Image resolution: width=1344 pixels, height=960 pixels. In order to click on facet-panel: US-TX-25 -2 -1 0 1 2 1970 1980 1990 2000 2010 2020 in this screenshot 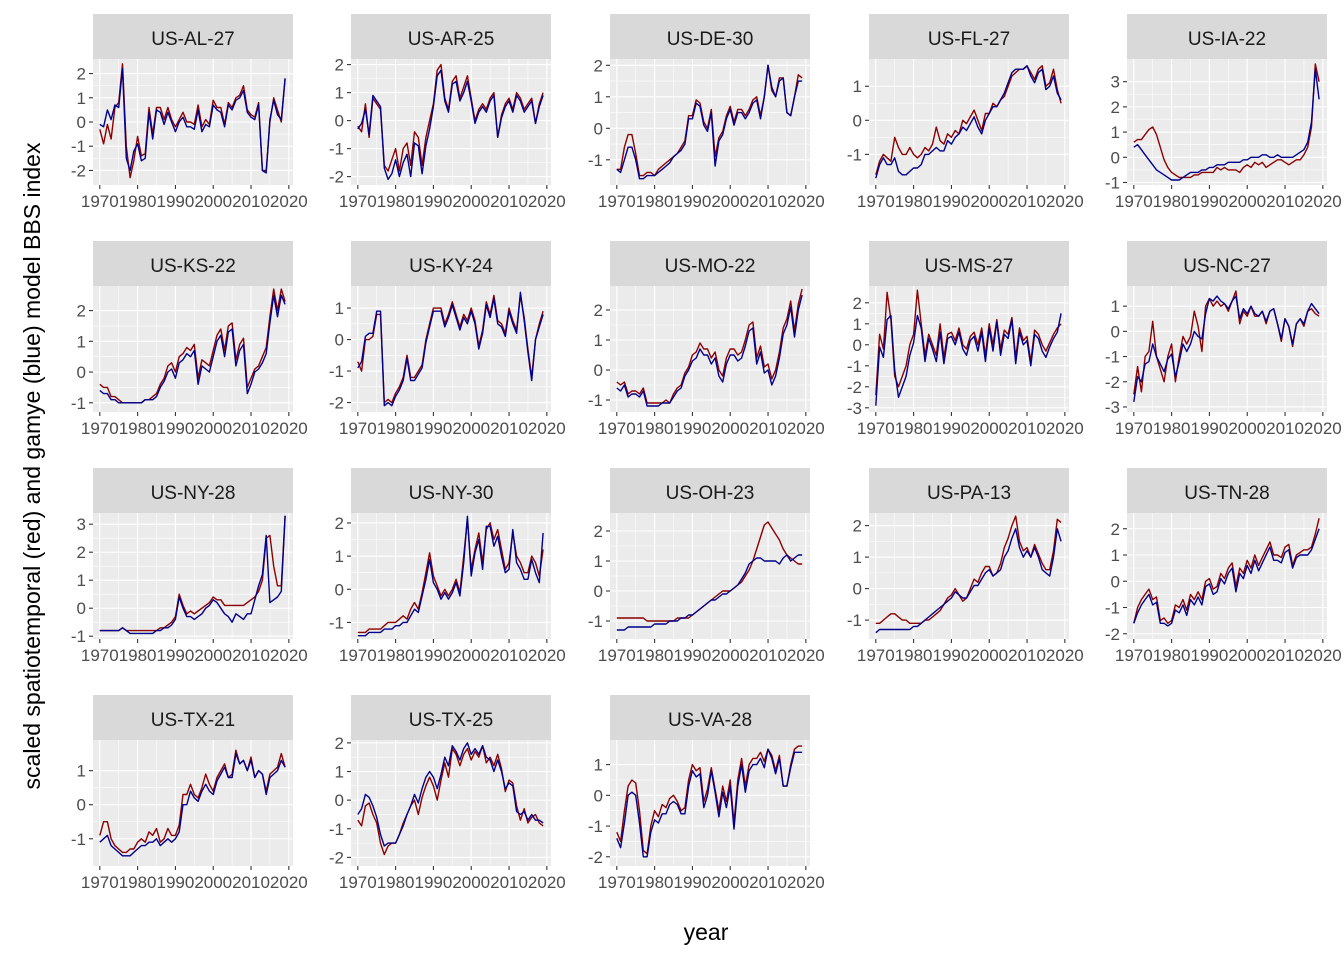, I will do `click(447, 793)`.